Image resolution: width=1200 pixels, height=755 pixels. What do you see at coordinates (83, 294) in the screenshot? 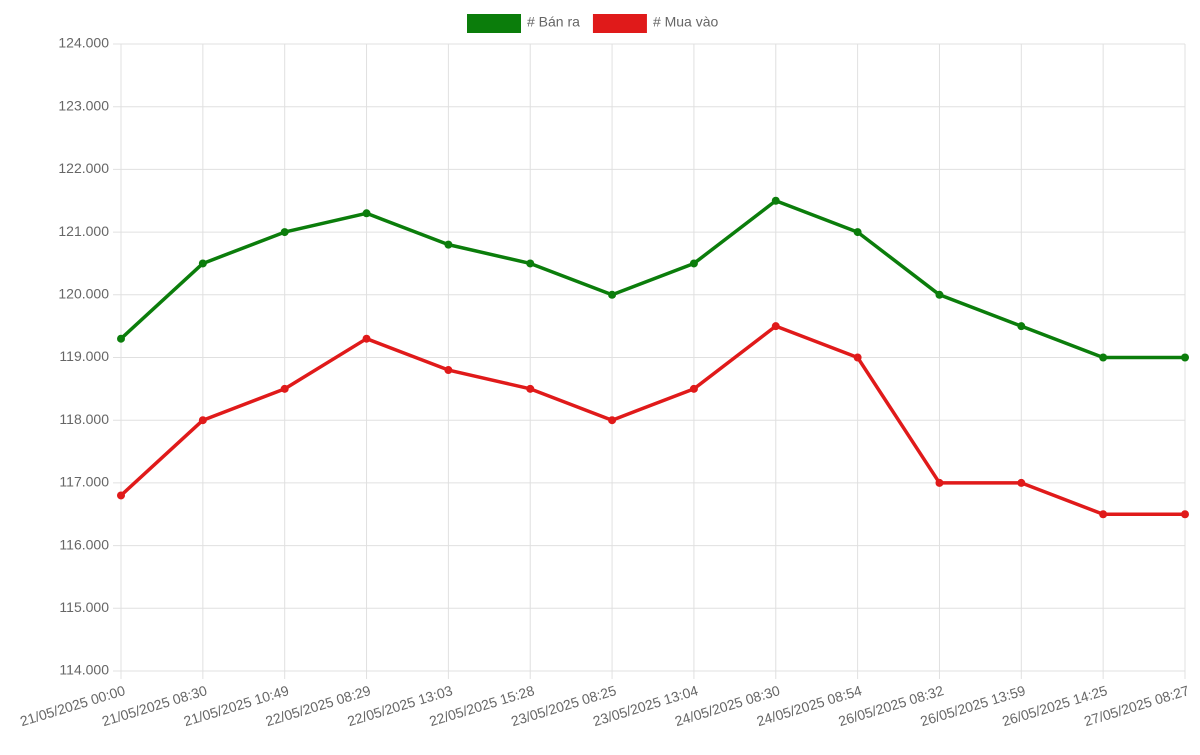
I see `y-tick-label: 120.000` at bounding box center [83, 294].